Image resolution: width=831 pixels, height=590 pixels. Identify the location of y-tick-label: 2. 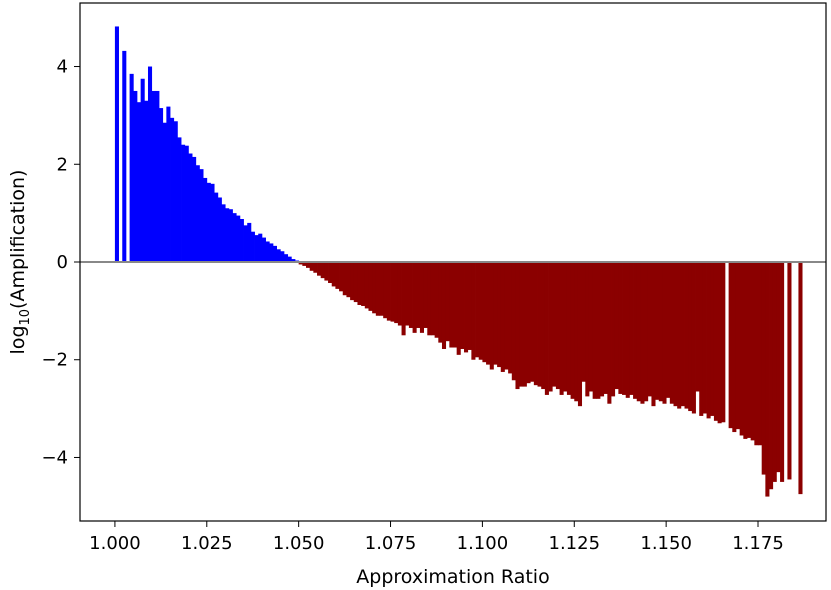
(62, 164).